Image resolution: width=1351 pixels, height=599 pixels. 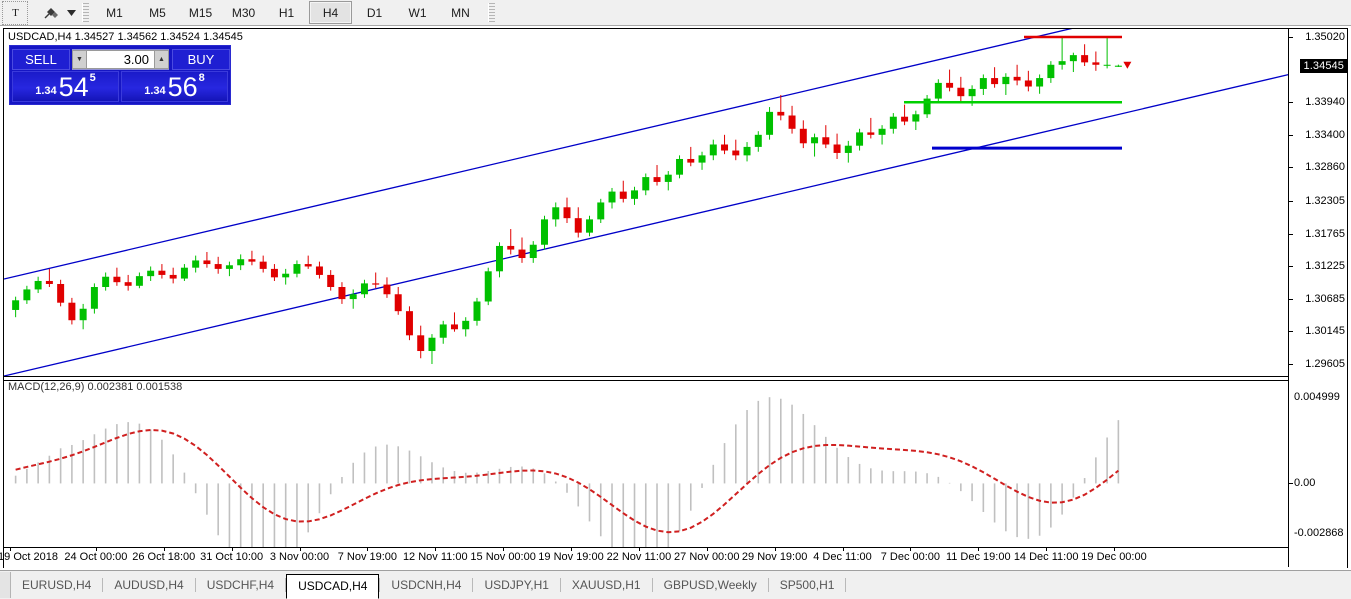 I want to click on tabbar-scroll-left, so click(x=5, y=585).